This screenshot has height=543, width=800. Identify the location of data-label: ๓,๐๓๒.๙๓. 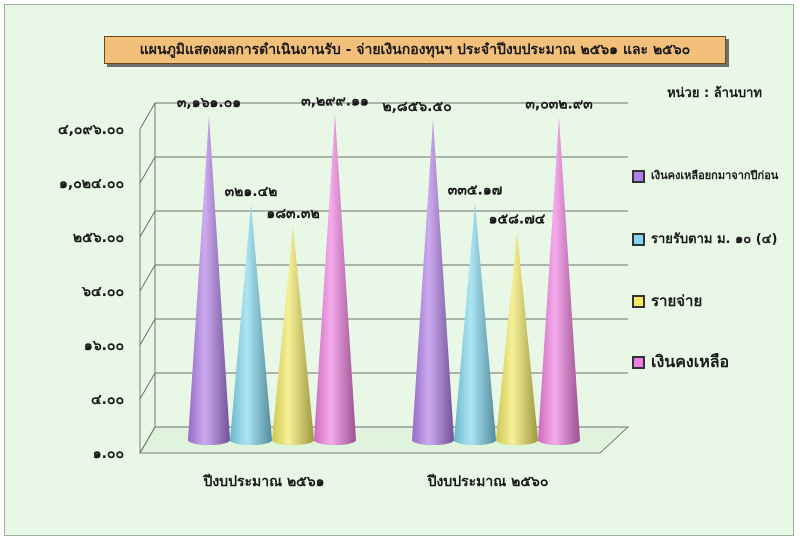
(559, 105).